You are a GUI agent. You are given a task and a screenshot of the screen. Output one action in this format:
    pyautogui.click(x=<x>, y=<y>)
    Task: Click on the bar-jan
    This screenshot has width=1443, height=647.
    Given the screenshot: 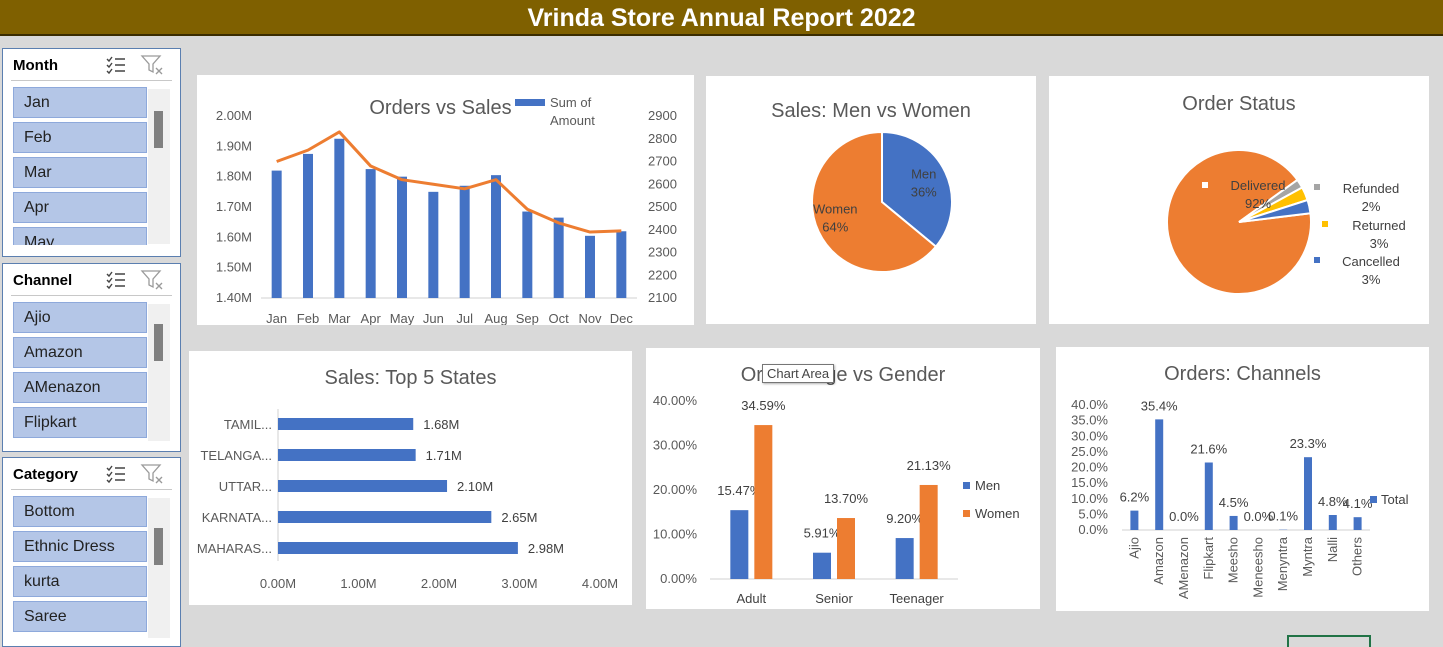 What is the action you would take?
    pyautogui.click(x=277, y=234)
    